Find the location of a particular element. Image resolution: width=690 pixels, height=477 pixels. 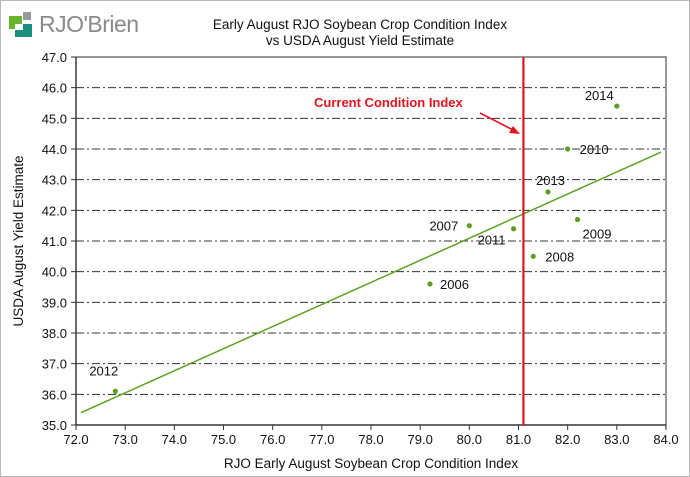

x-tick-label: 79.0 is located at coordinates (420, 439).